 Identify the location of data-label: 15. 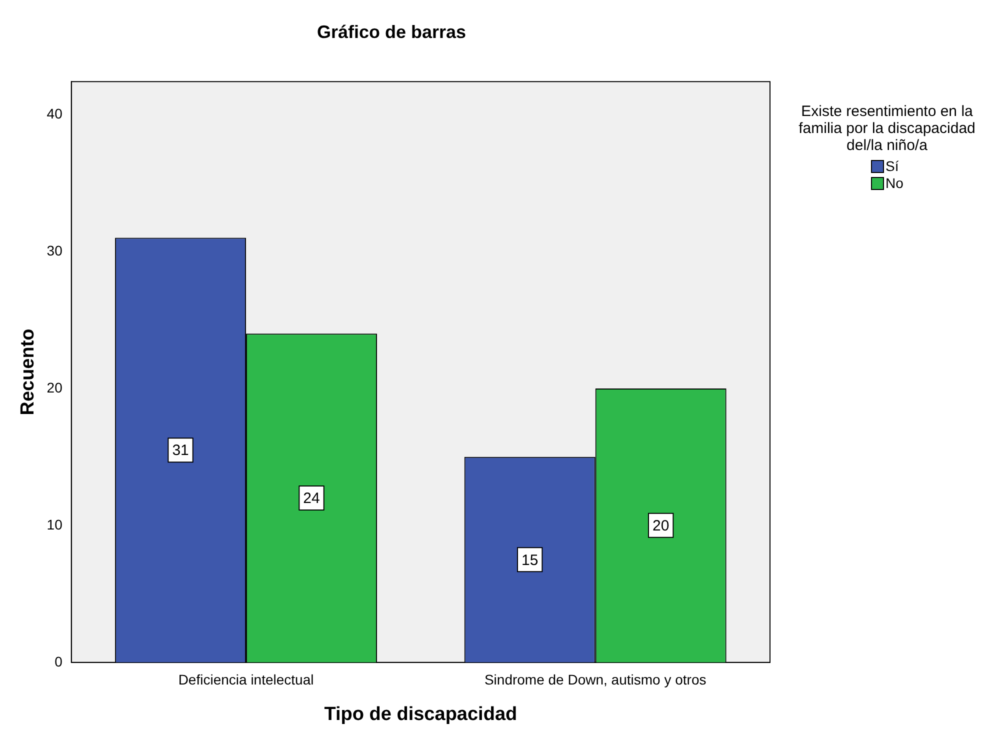
(530, 560).